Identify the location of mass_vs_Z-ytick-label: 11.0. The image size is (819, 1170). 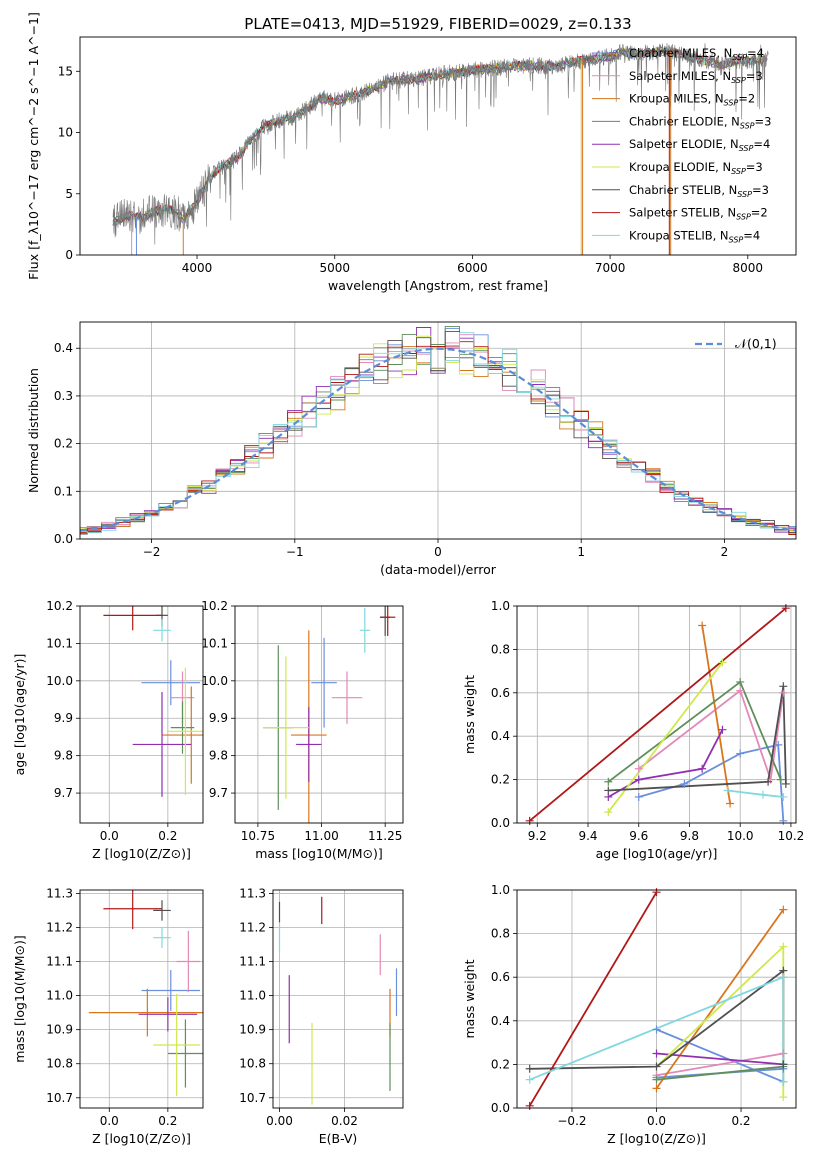
(59, 996).